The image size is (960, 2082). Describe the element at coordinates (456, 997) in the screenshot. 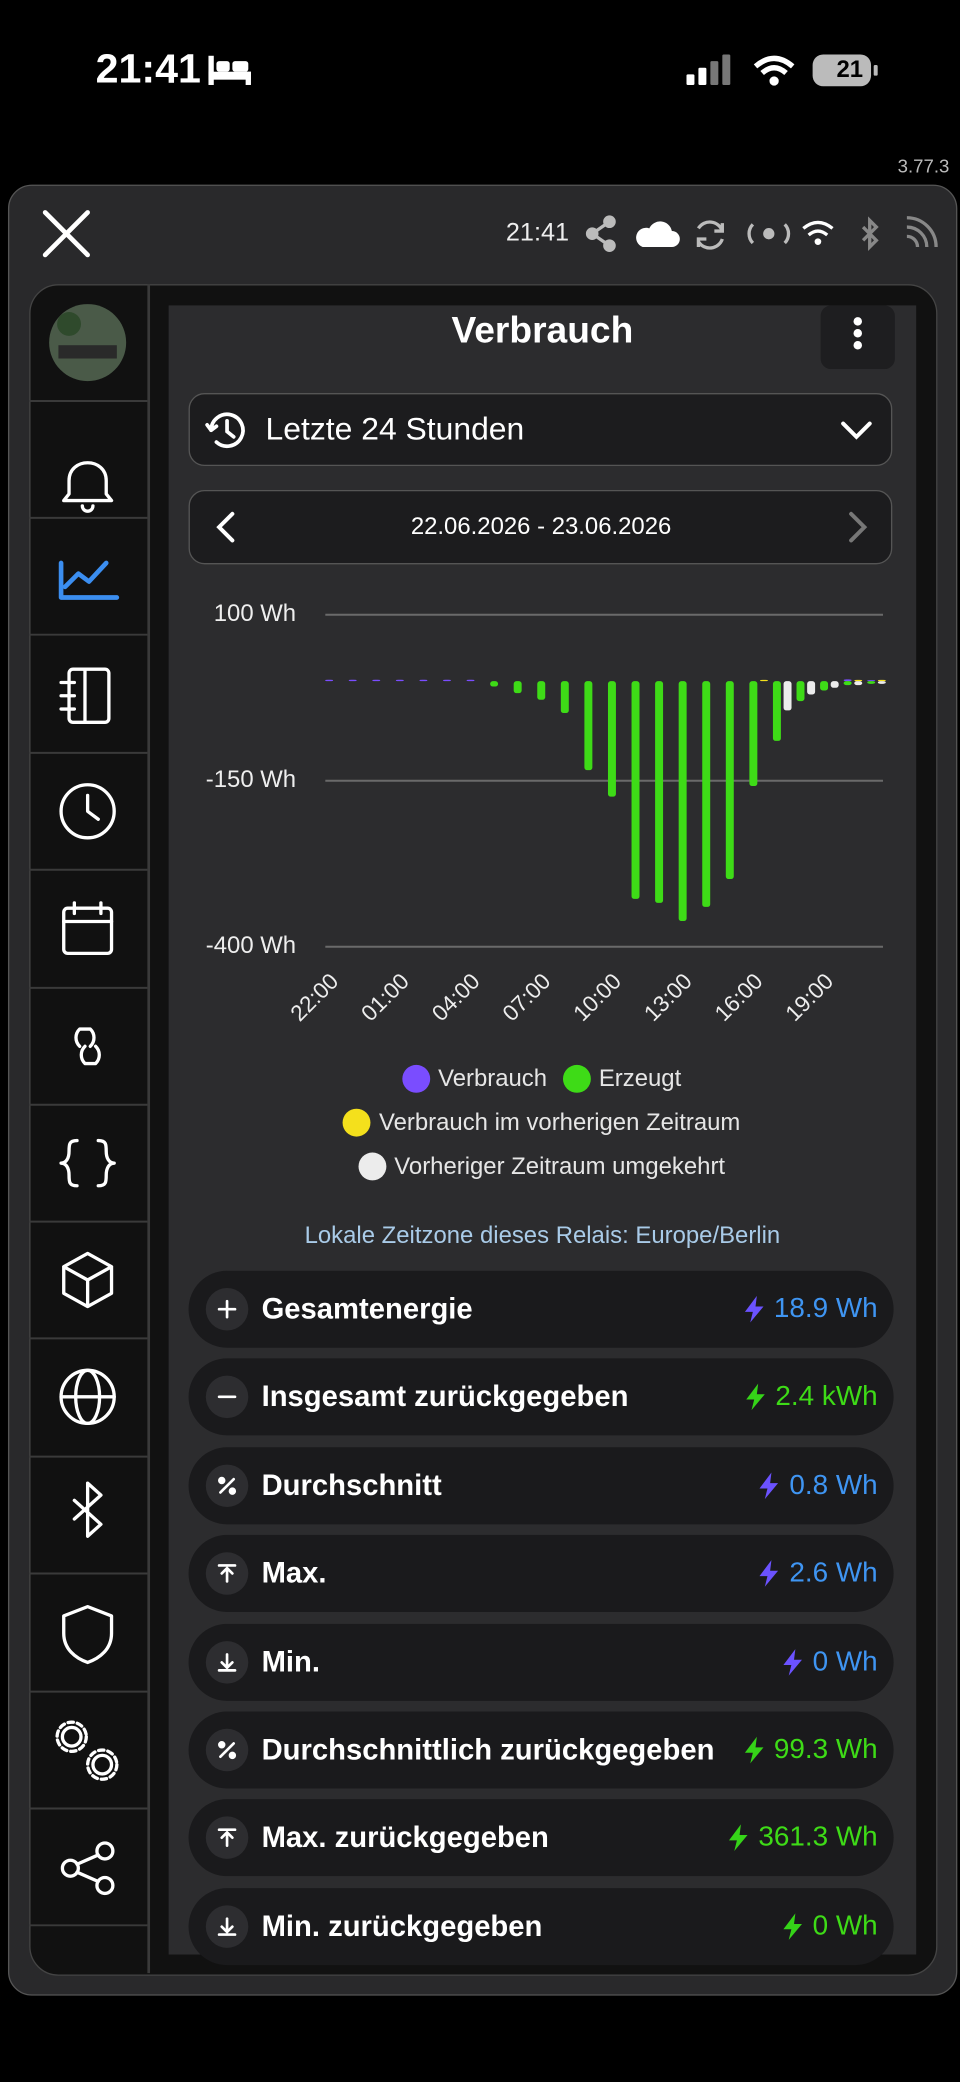

I see `x-tick-label: 04:00` at that location.